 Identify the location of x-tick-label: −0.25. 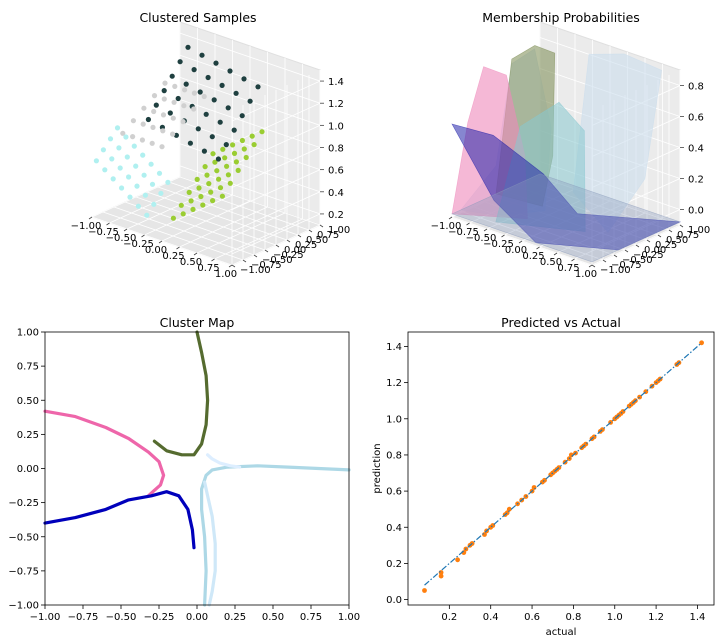
(138, 244).